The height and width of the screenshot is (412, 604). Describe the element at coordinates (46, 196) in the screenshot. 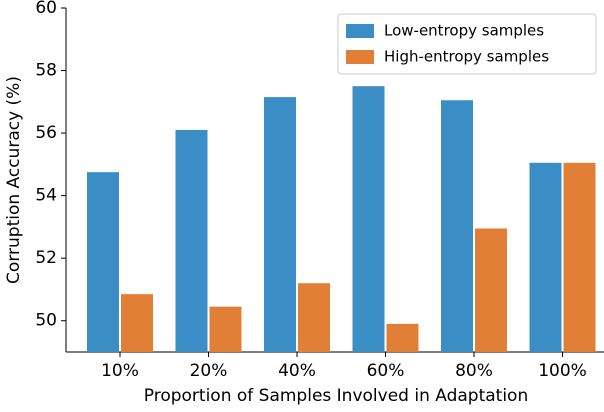

I see `y-tick-label: 54` at that location.